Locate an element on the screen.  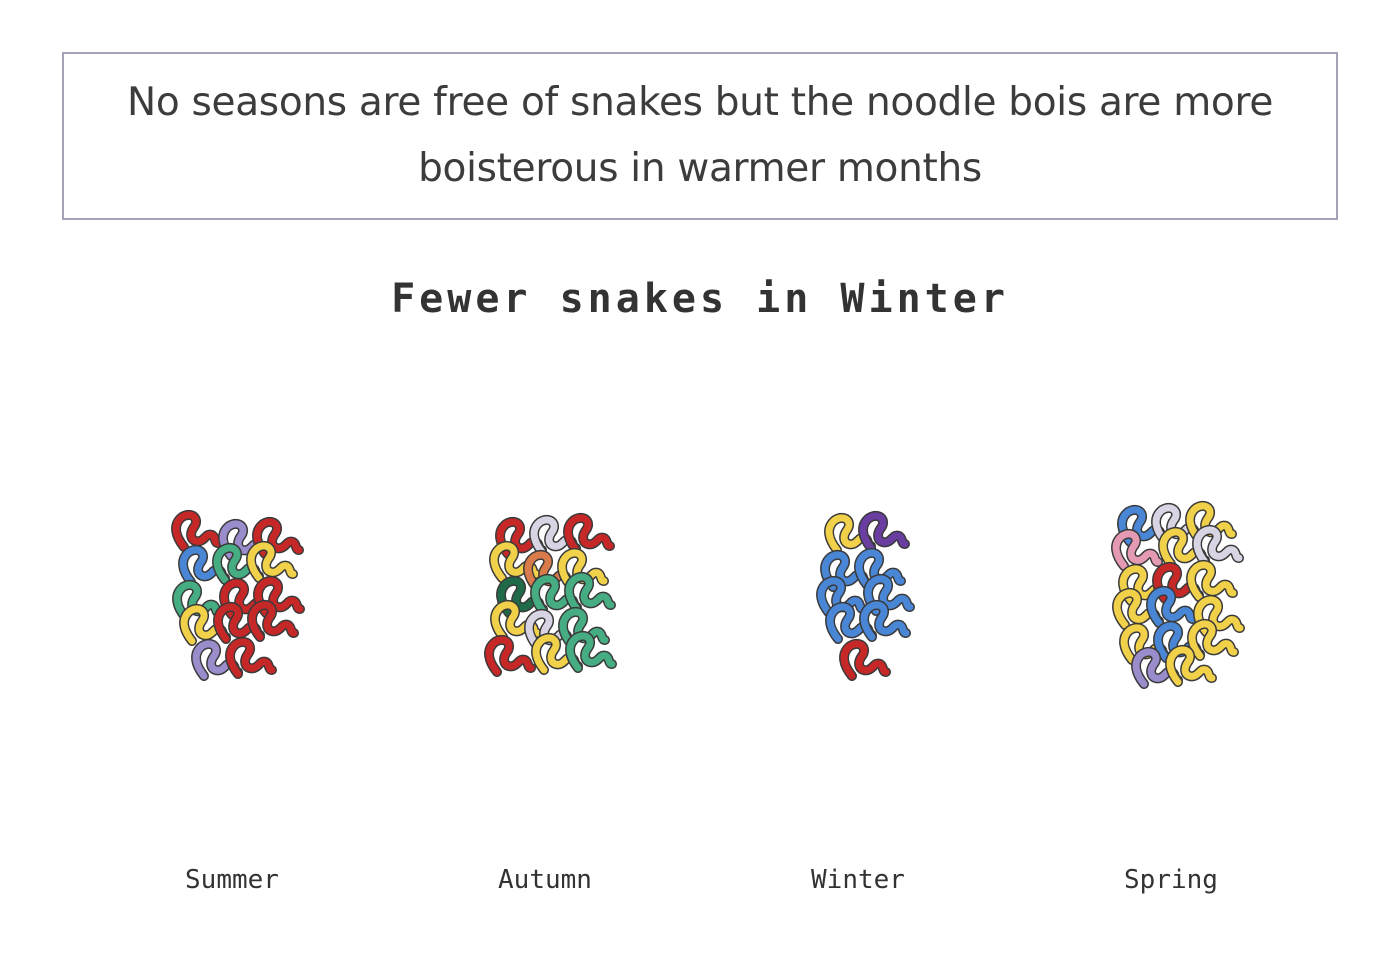
season-label-spring: Spring is located at coordinates (1171, 880).